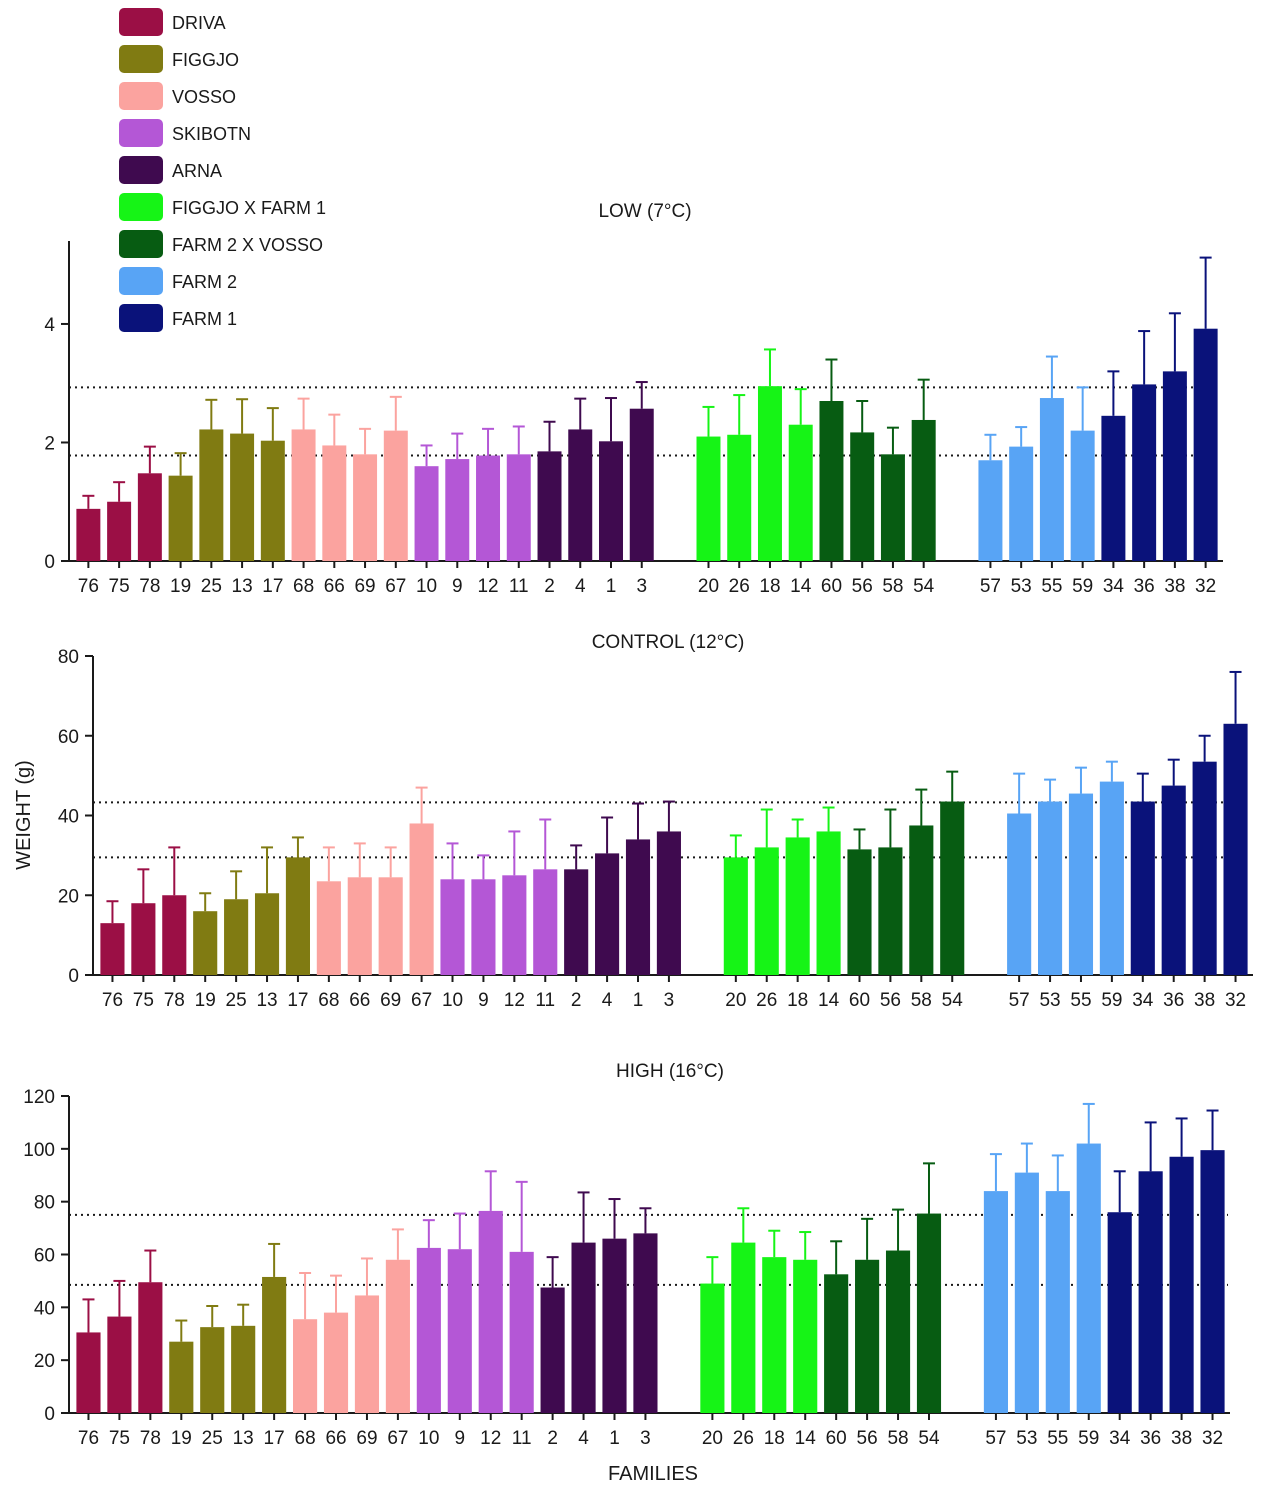 The image size is (1265, 1487). I want to click on y-axis-title: WEIGHT (g), so click(24, 815).